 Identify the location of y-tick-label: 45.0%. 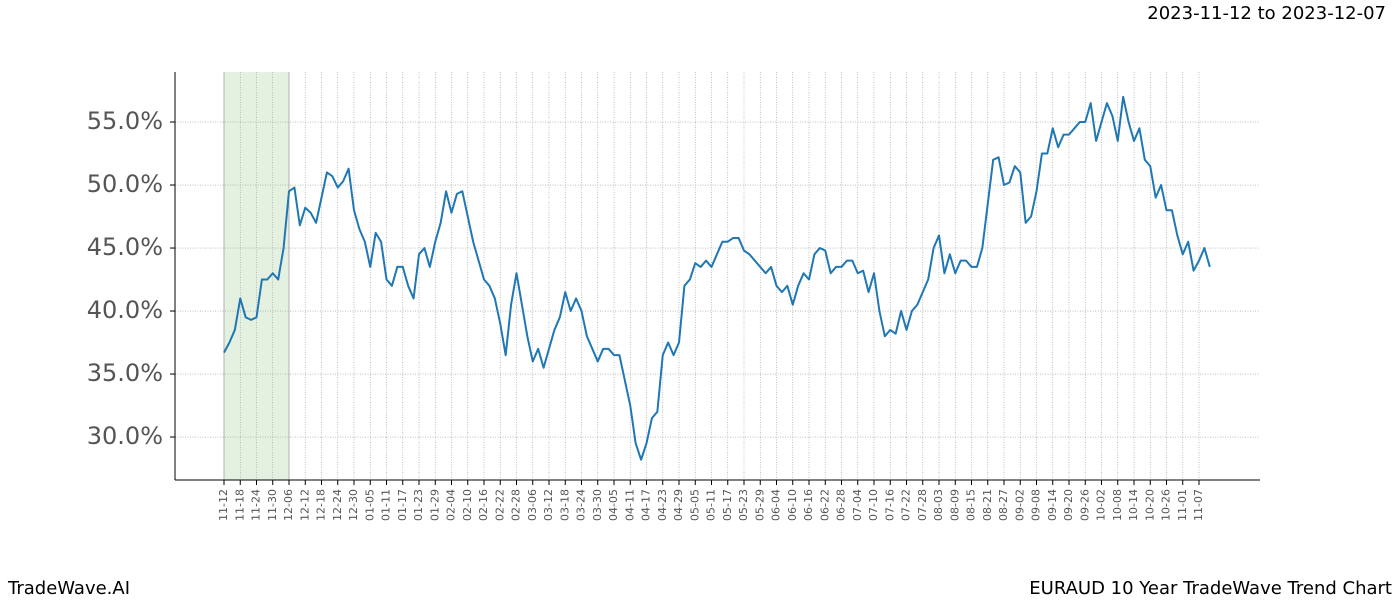
(125, 247).